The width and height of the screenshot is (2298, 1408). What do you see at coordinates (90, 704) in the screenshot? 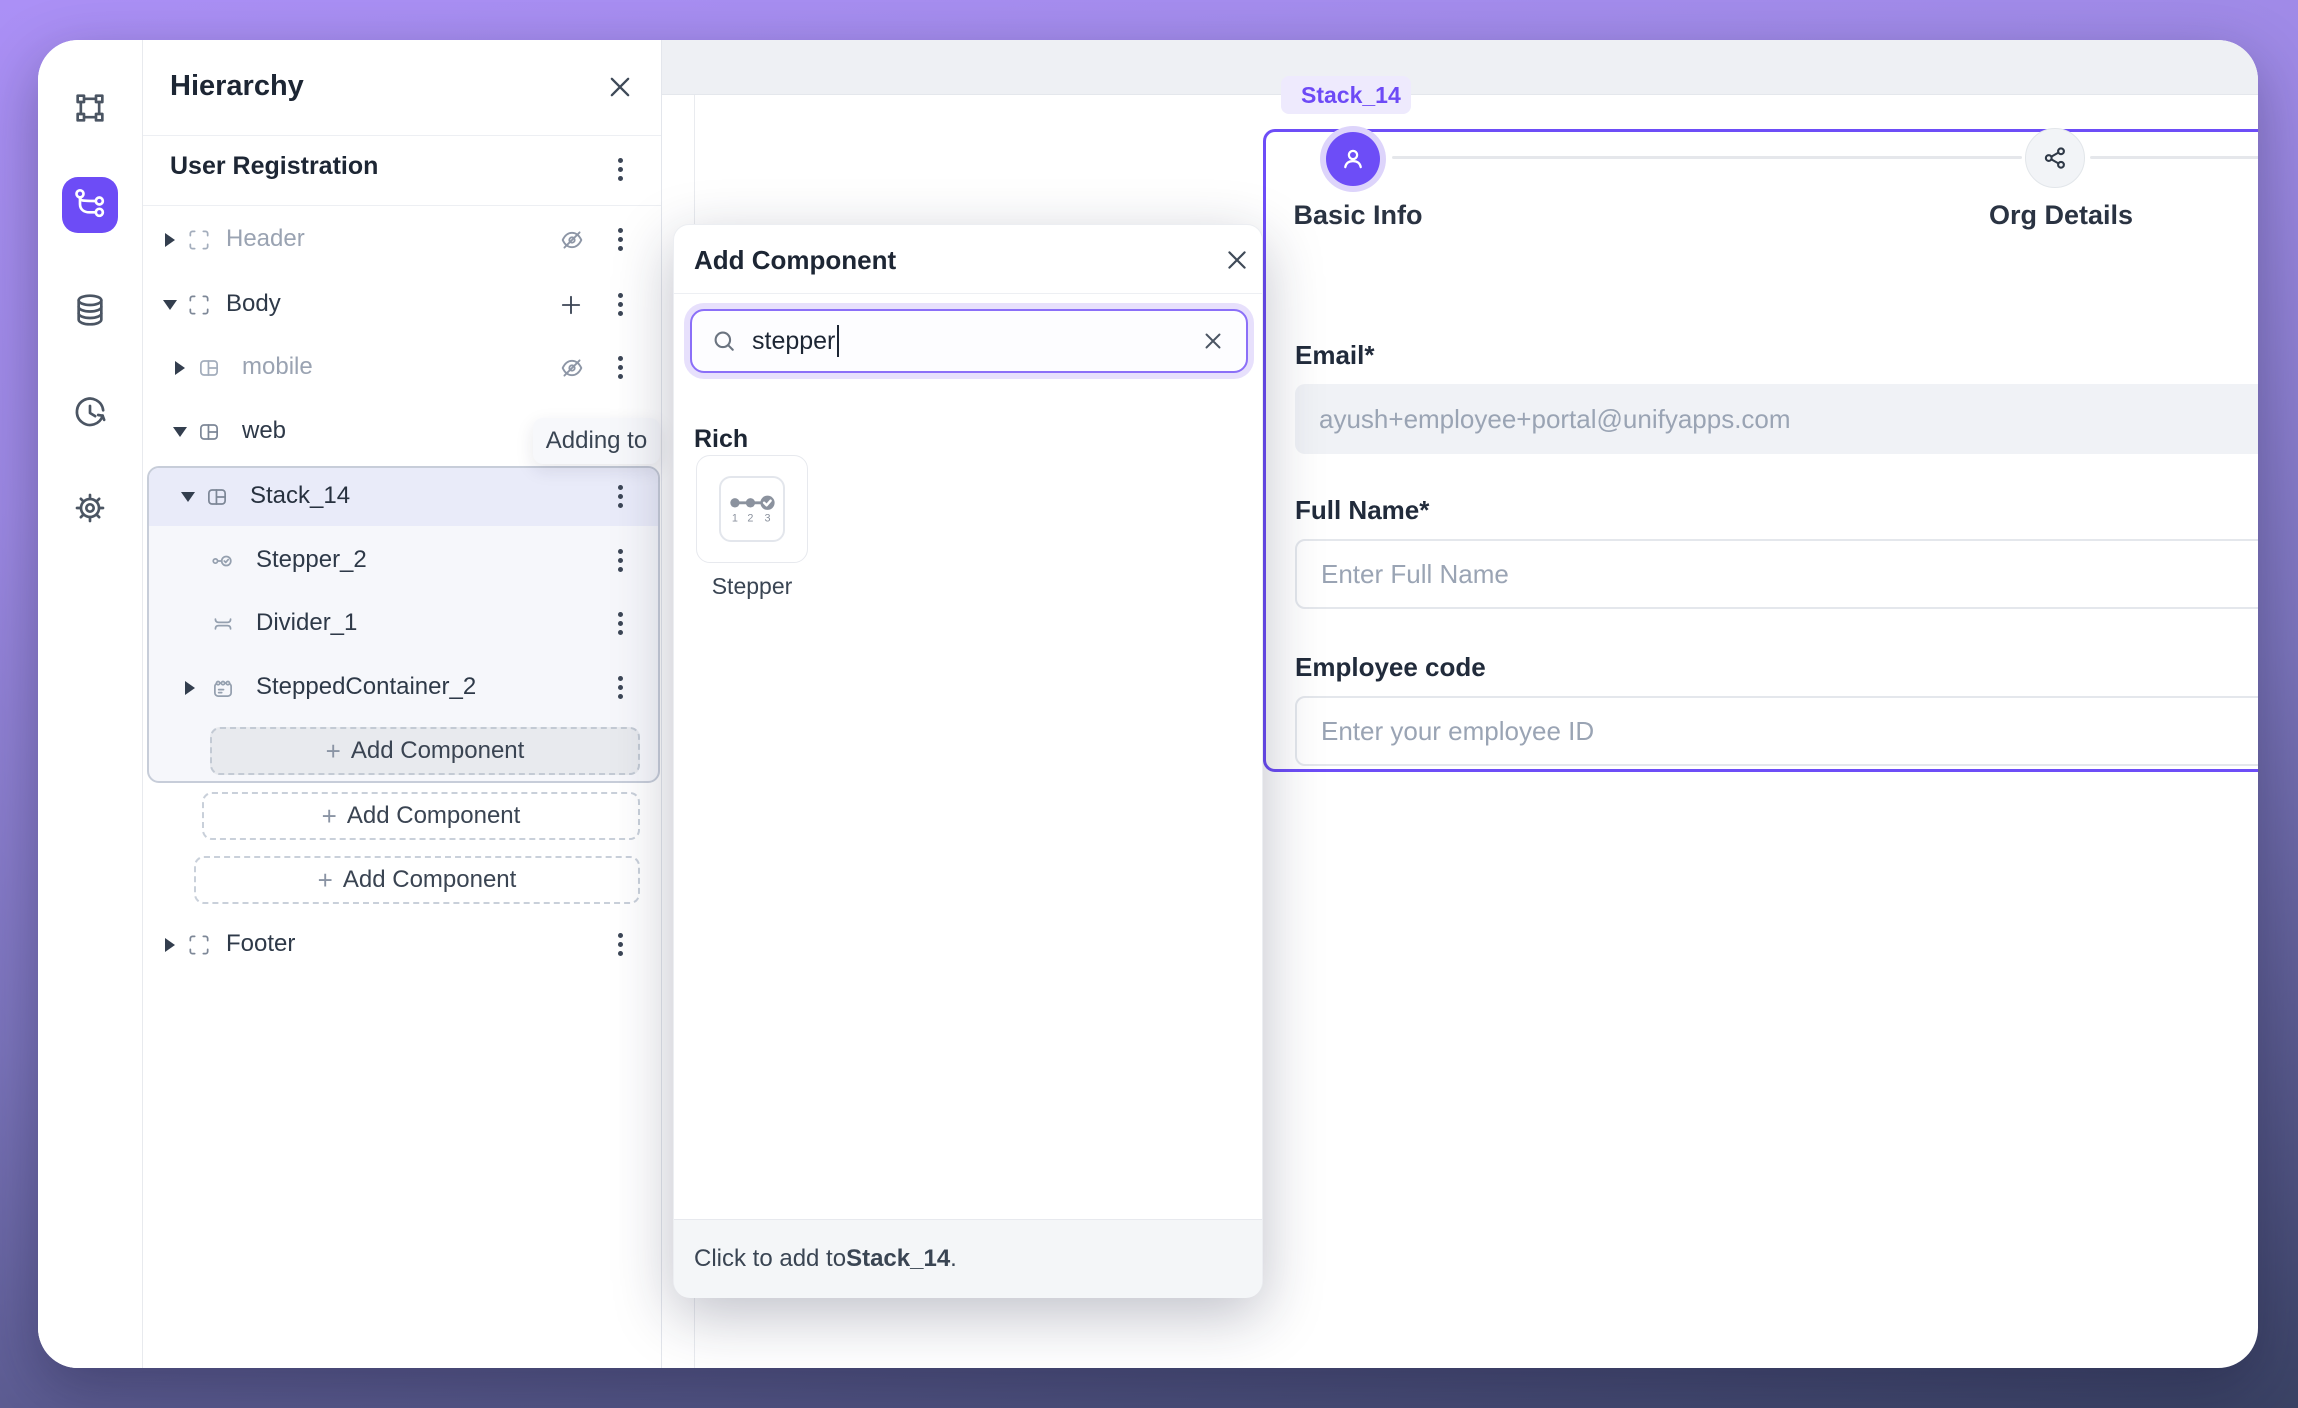
I see `left-icon-rail` at bounding box center [90, 704].